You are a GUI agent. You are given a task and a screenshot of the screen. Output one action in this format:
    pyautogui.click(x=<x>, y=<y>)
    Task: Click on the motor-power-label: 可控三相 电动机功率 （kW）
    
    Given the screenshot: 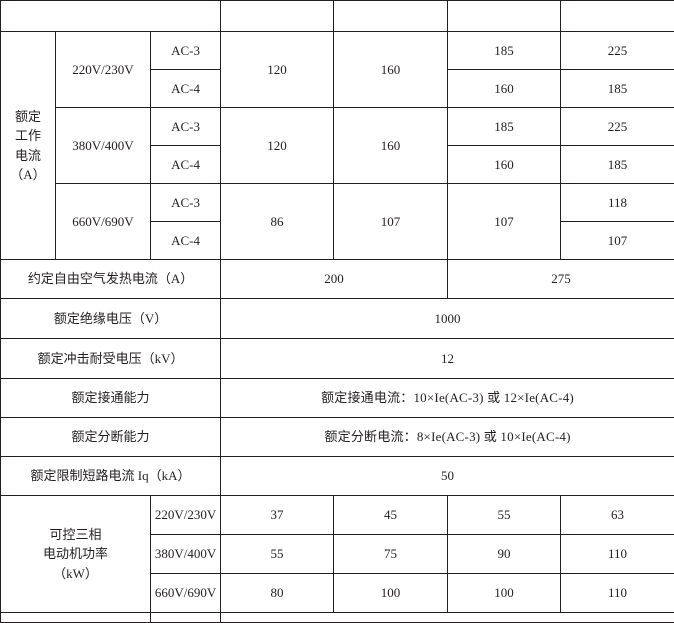 What is the action you would take?
    pyautogui.click(x=76, y=554)
    